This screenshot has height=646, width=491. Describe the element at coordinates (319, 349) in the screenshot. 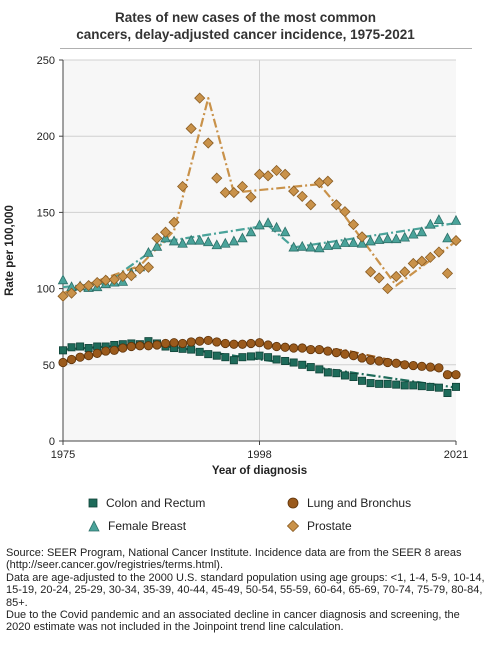

I see `point-lung-bronchus-2005` at that location.